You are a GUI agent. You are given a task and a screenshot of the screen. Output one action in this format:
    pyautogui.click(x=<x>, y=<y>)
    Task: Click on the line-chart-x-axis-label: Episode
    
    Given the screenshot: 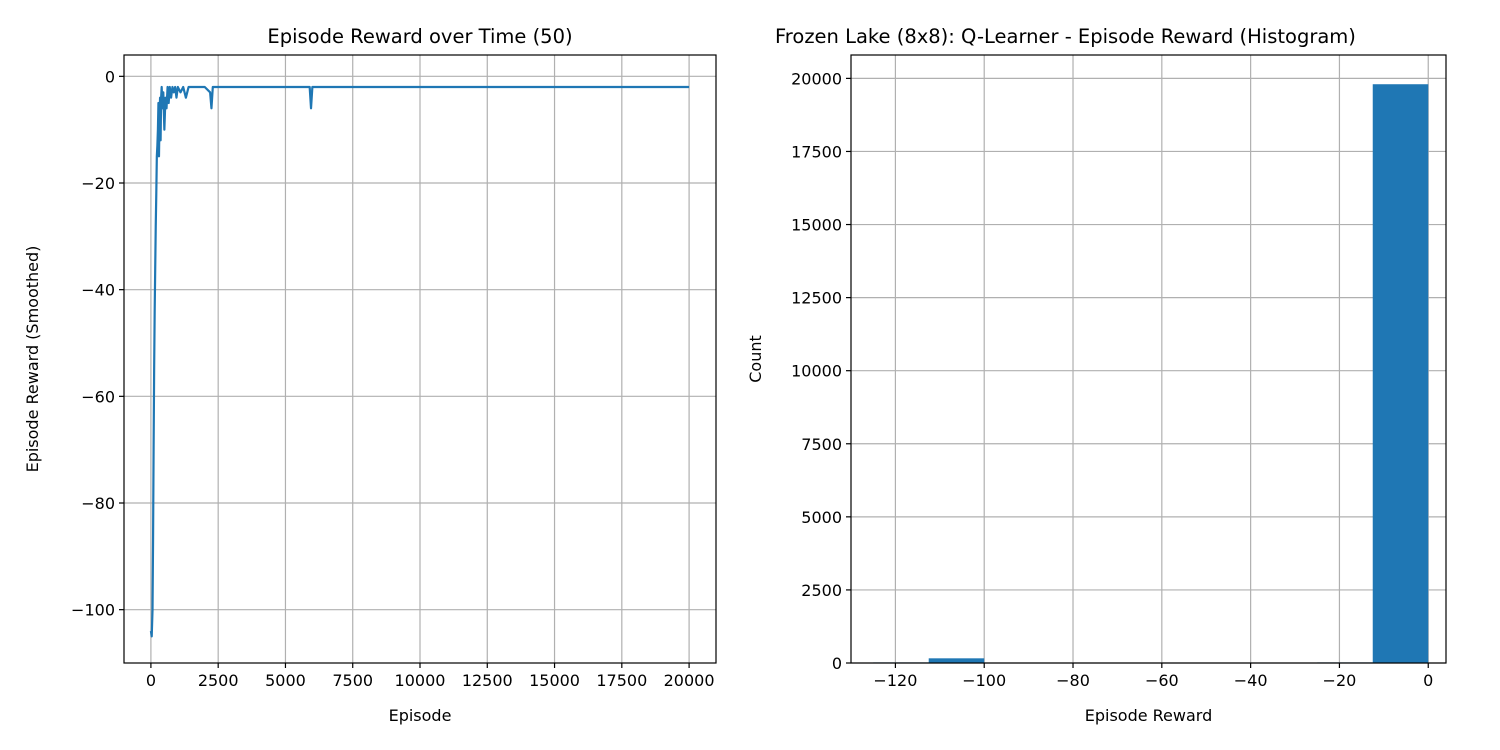 What is the action you would take?
    pyautogui.click(x=420, y=715)
    